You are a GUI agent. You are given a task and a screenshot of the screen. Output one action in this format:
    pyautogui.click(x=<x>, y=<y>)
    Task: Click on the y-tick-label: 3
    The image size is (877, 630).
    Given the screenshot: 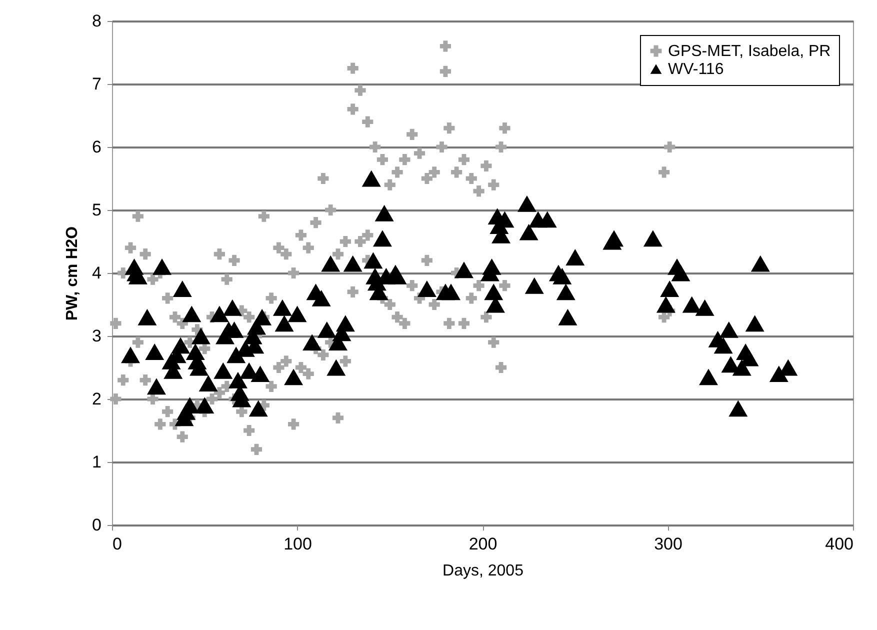 What is the action you would take?
    pyautogui.click(x=97, y=336)
    